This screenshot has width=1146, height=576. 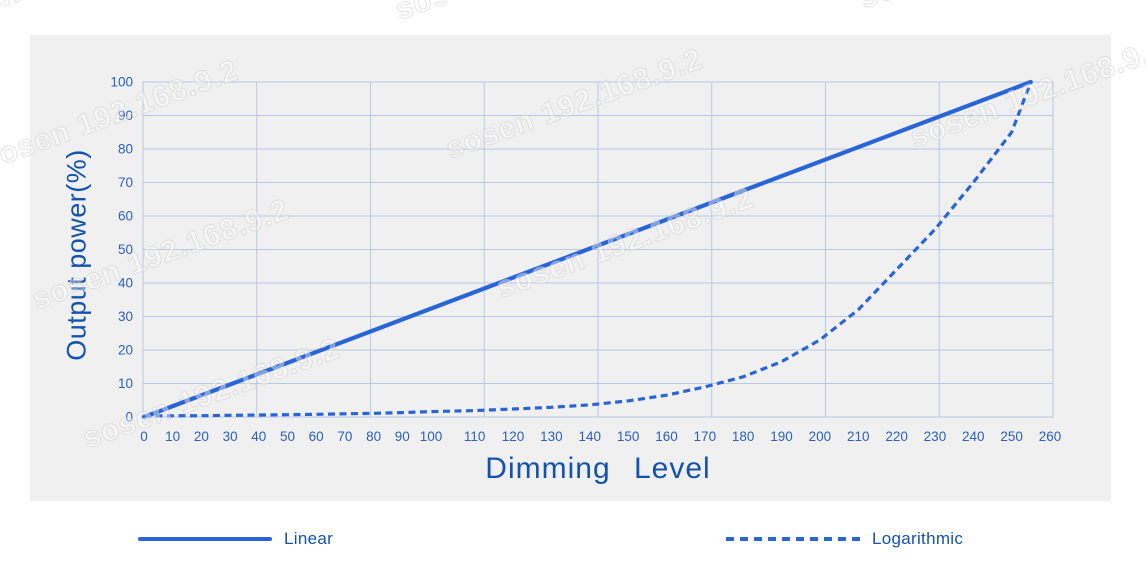 I want to click on legend-item-logarithmic: Logarithmic, so click(x=844, y=539).